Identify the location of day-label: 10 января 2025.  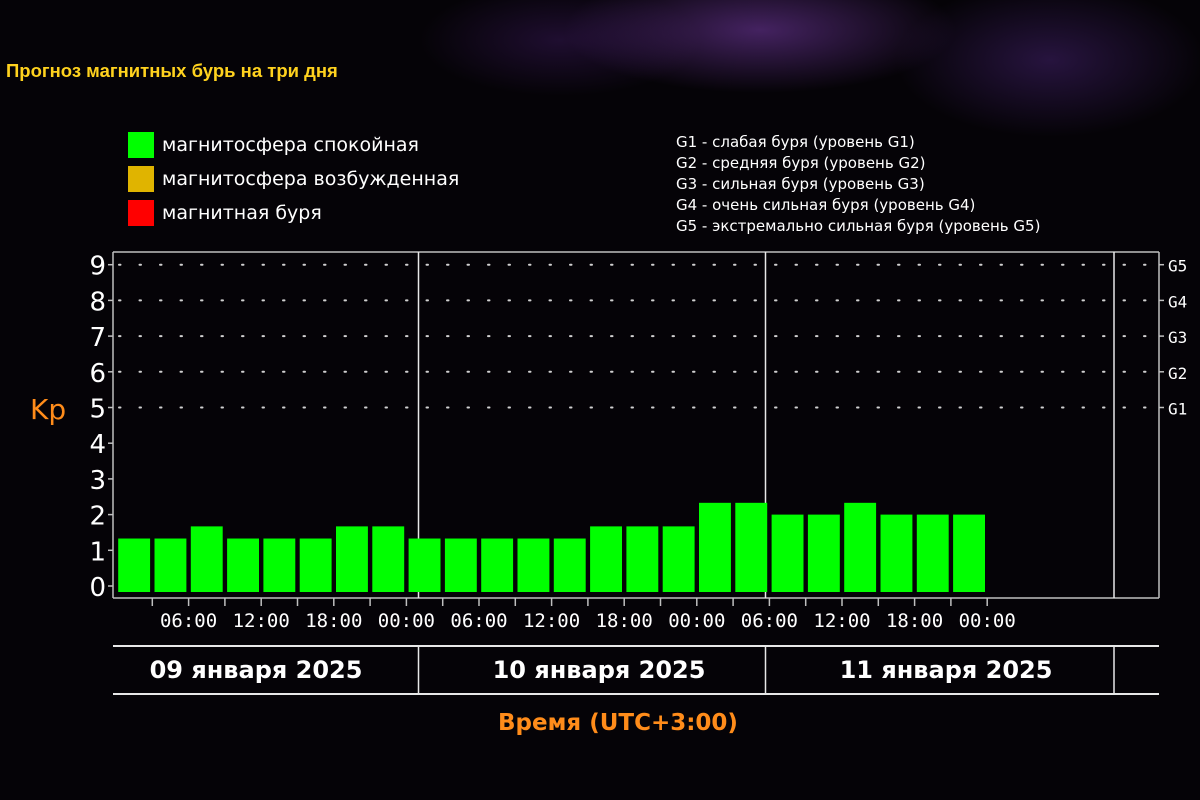
(599, 670).